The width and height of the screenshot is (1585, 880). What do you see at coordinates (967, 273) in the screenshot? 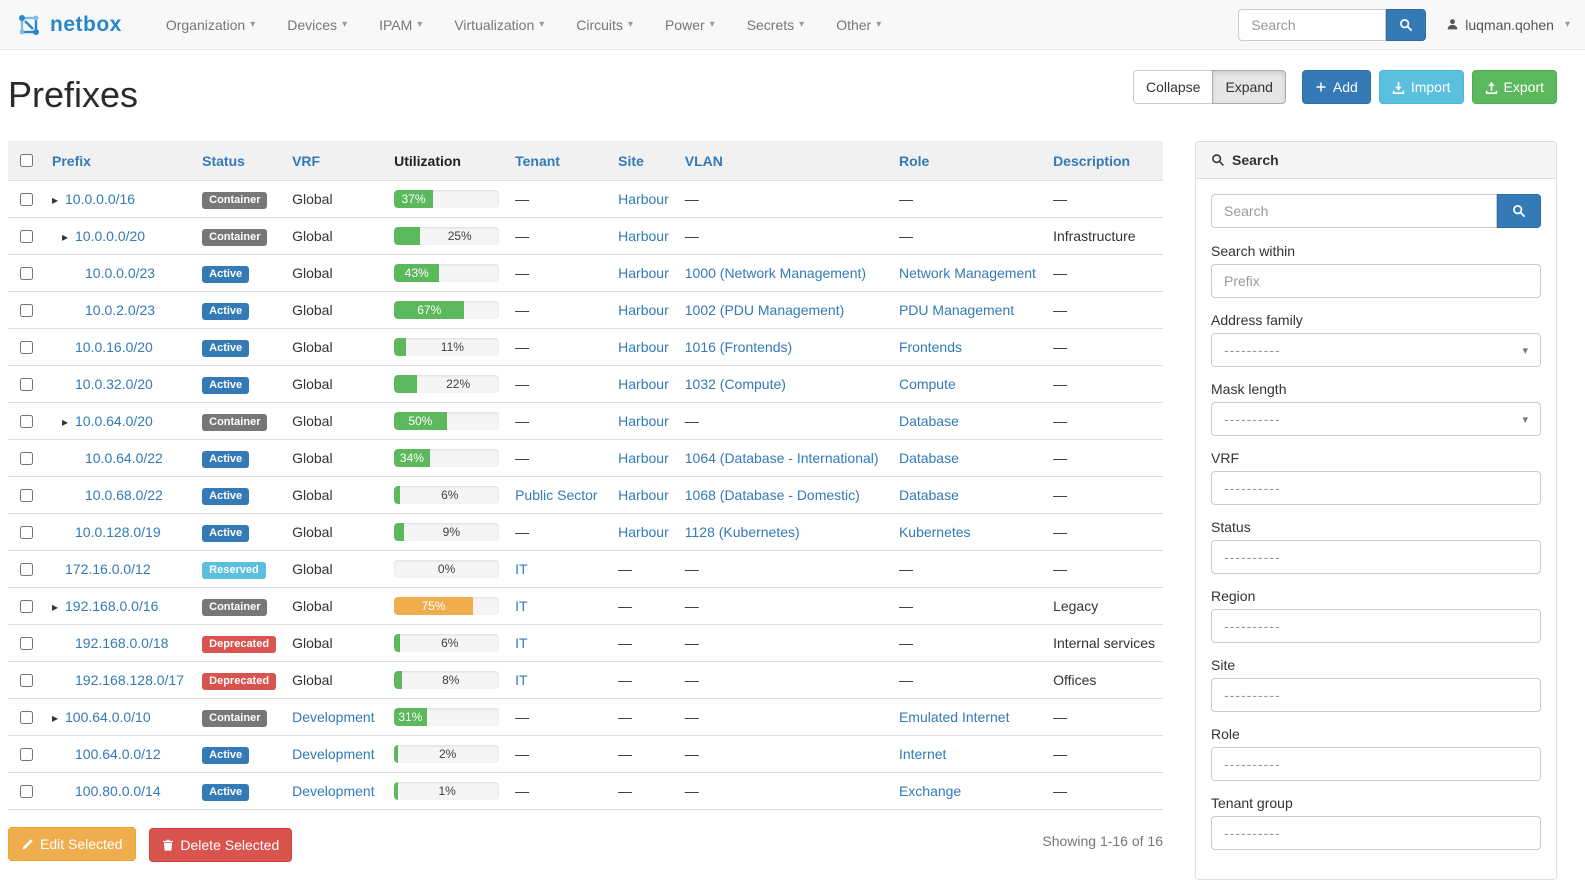
I see `role-link: Network Management` at bounding box center [967, 273].